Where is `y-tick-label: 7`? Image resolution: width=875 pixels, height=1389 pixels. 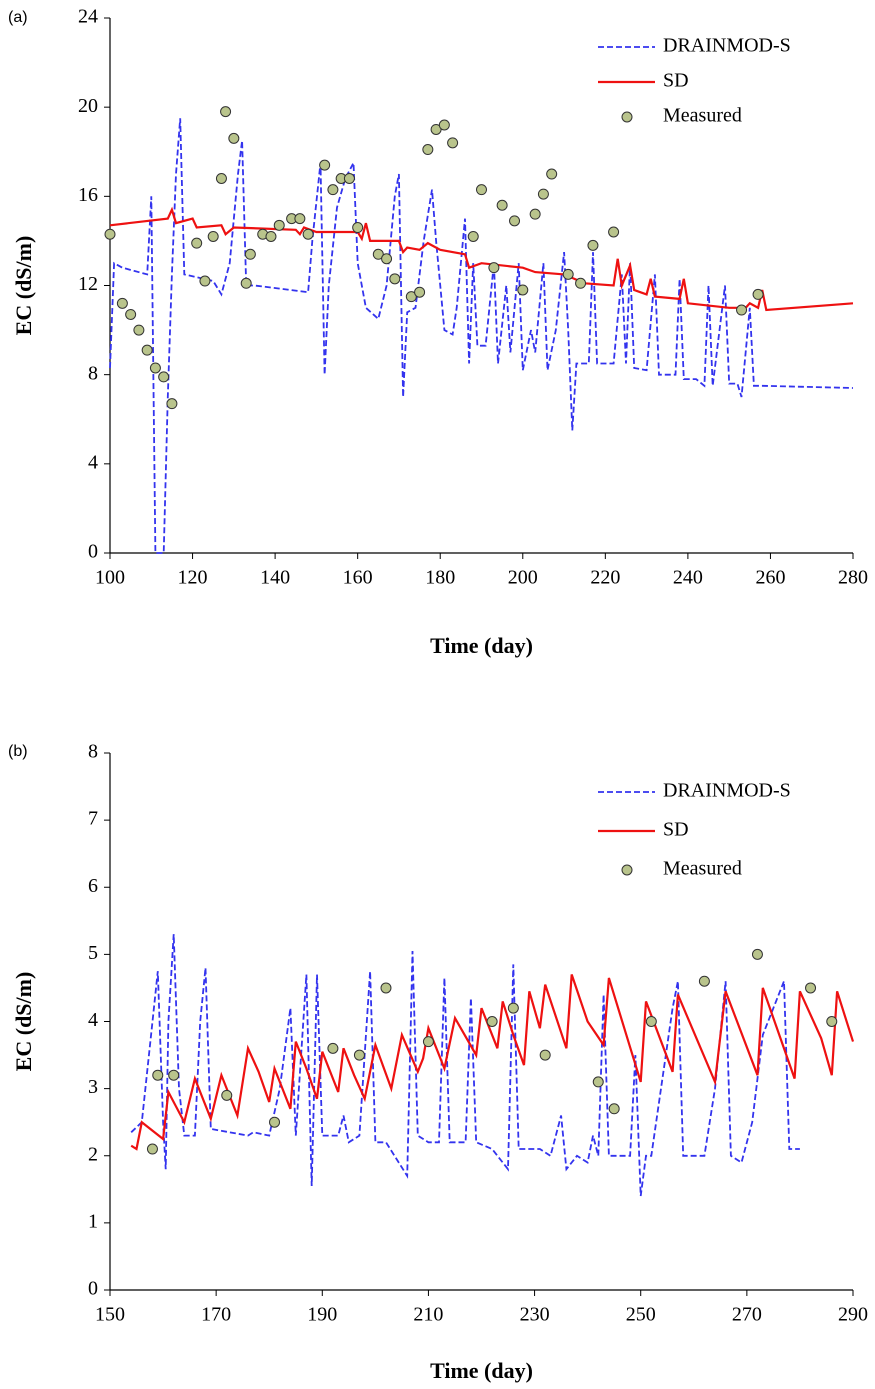
y-tick-label: 7 is located at coordinates (93, 819).